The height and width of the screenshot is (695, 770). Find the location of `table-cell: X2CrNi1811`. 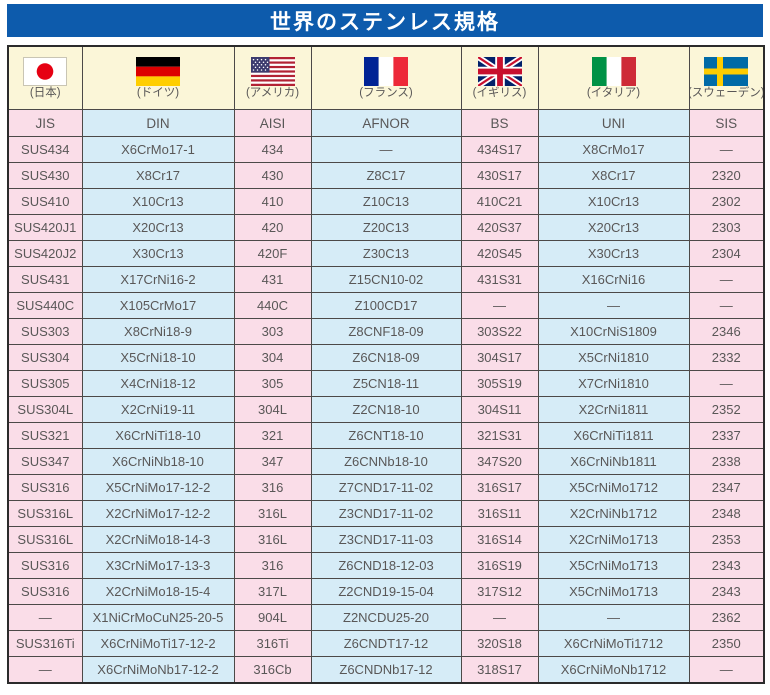

table-cell: X2CrNi1811 is located at coordinates (613, 409).